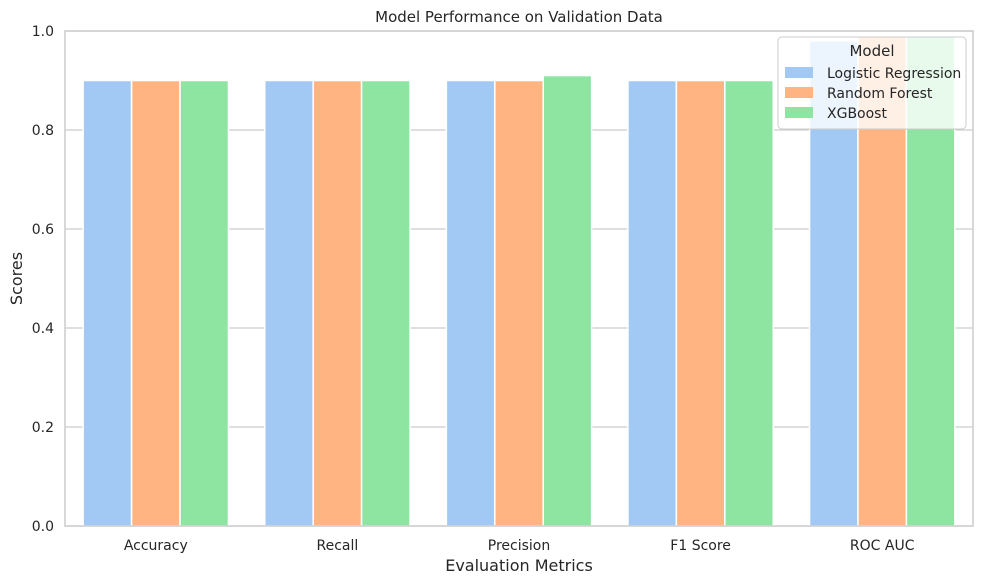 The image size is (984, 584). What do you see at coordinates (700, 546) in the screenshot?
I see `x-tick-label: F1 Score` at bounding box center [700, 546].